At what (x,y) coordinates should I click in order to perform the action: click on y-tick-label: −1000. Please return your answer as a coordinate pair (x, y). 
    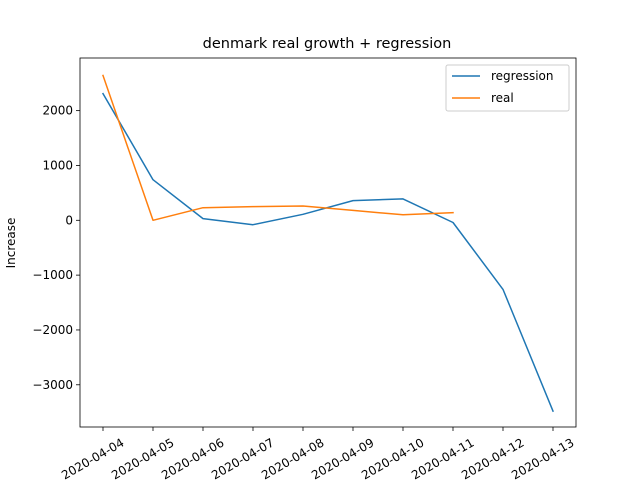
    Looking at the image, I should click on (52, 275).